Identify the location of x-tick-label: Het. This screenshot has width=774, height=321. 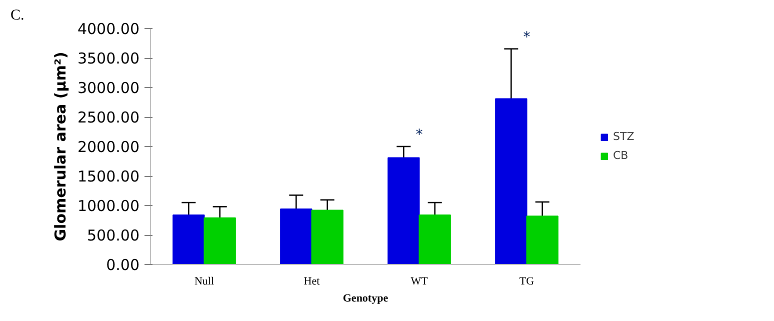
(312, 282).